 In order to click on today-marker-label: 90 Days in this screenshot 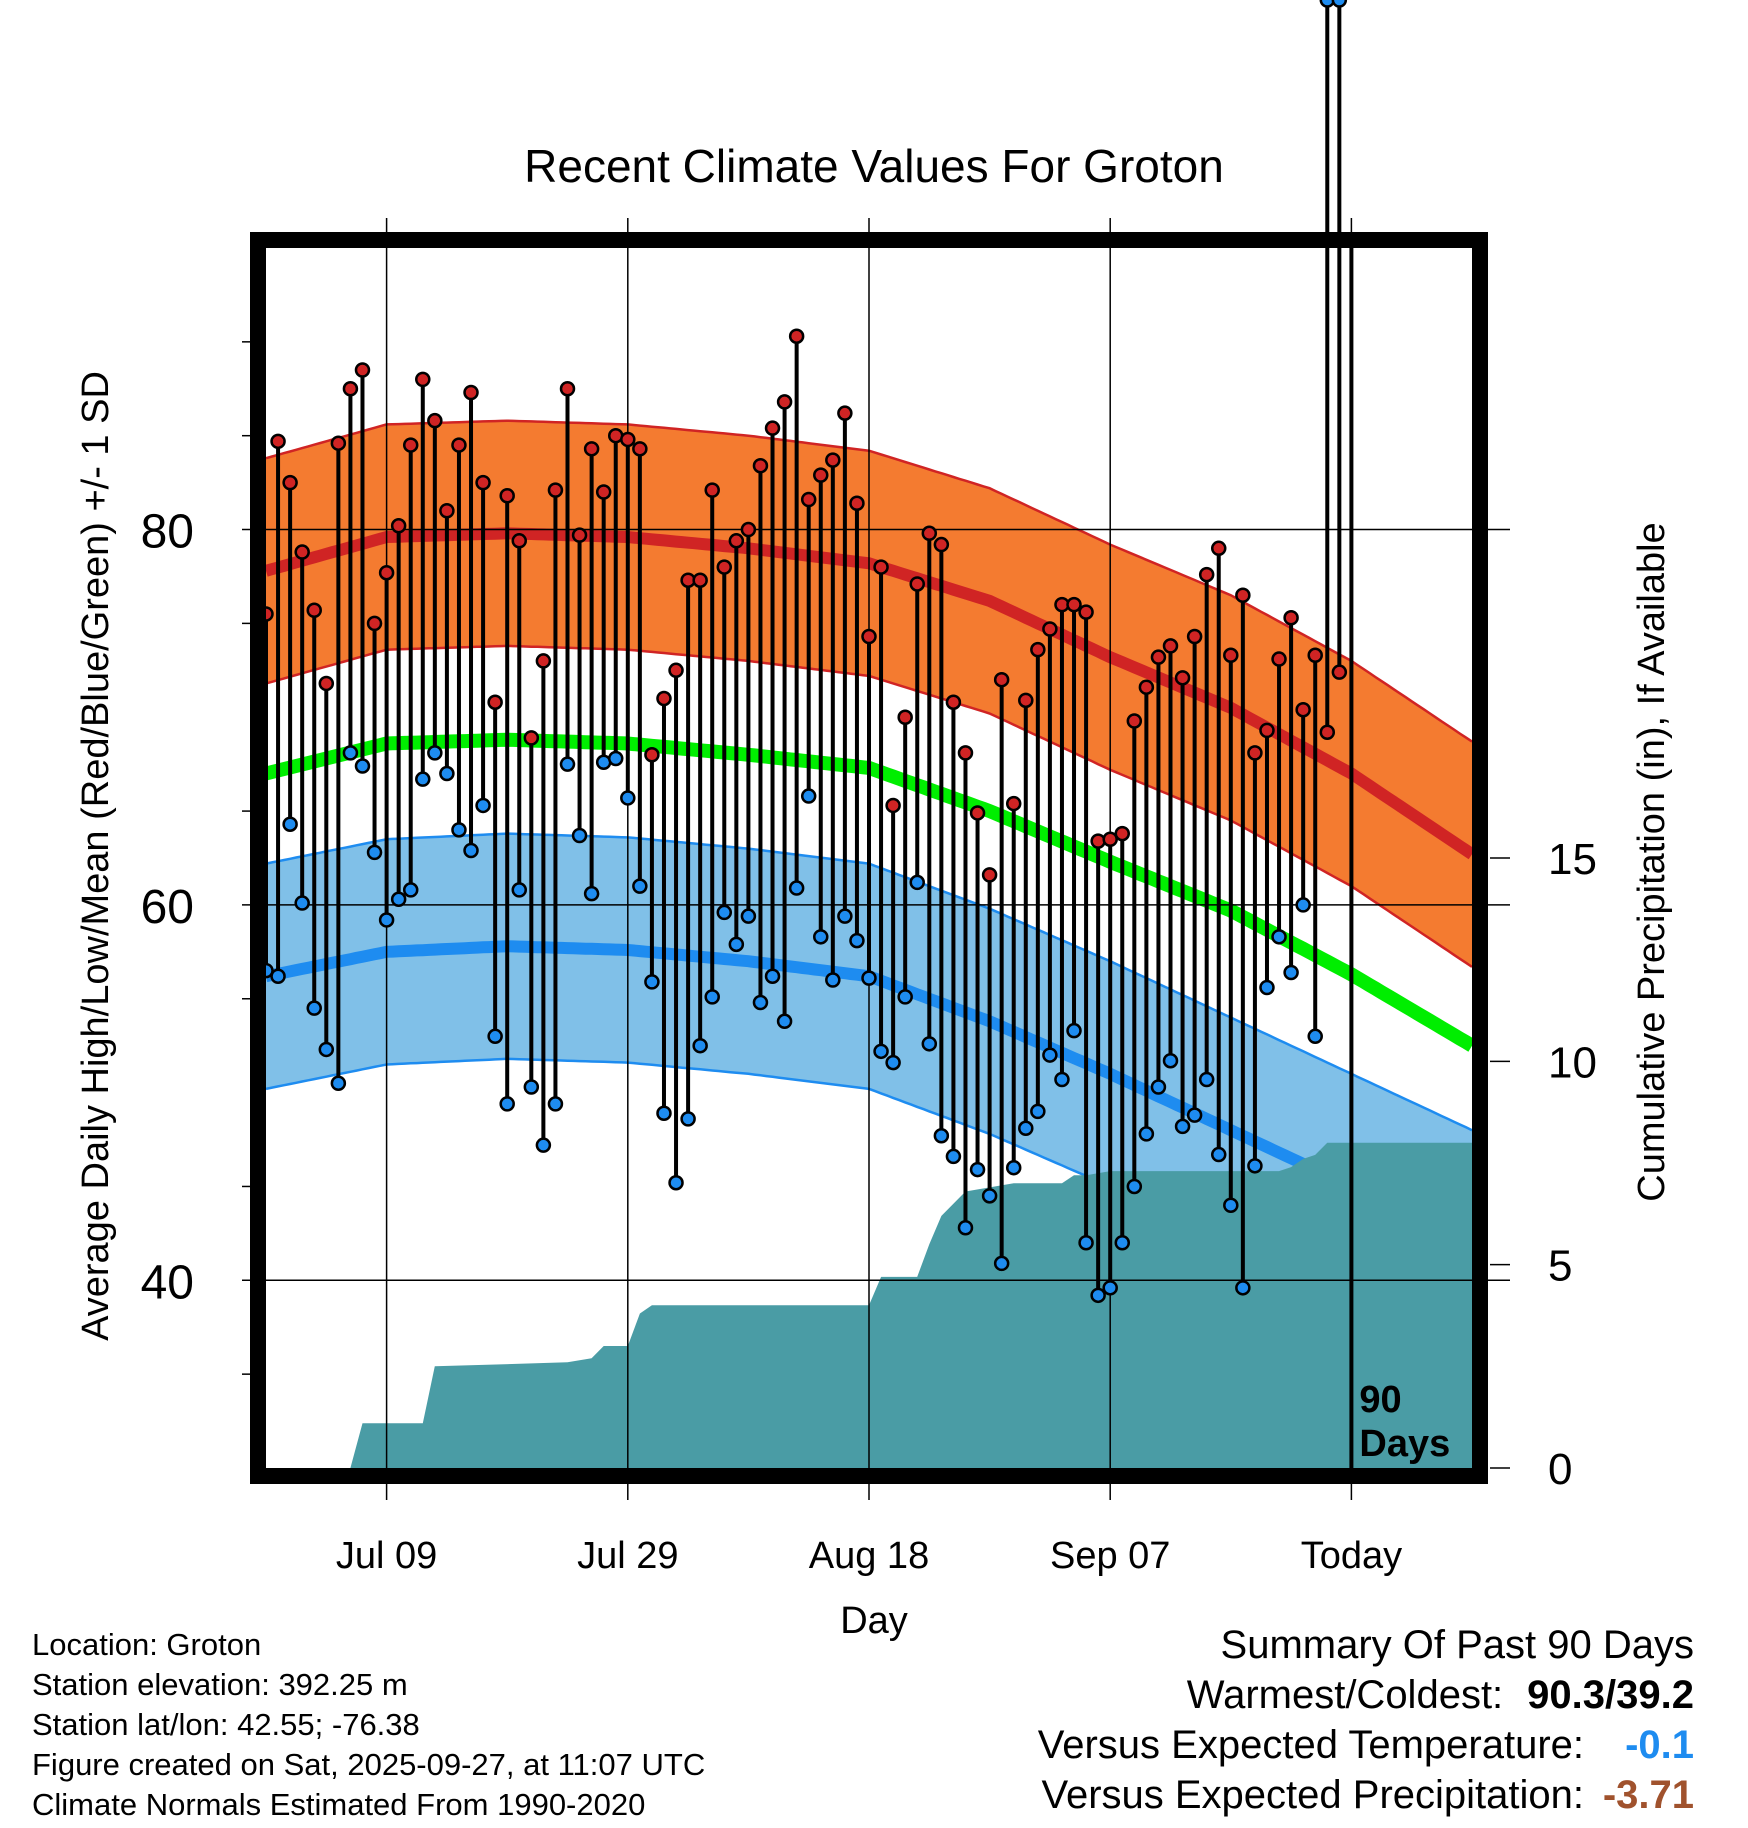, I will do `click(1404, 1422)`.